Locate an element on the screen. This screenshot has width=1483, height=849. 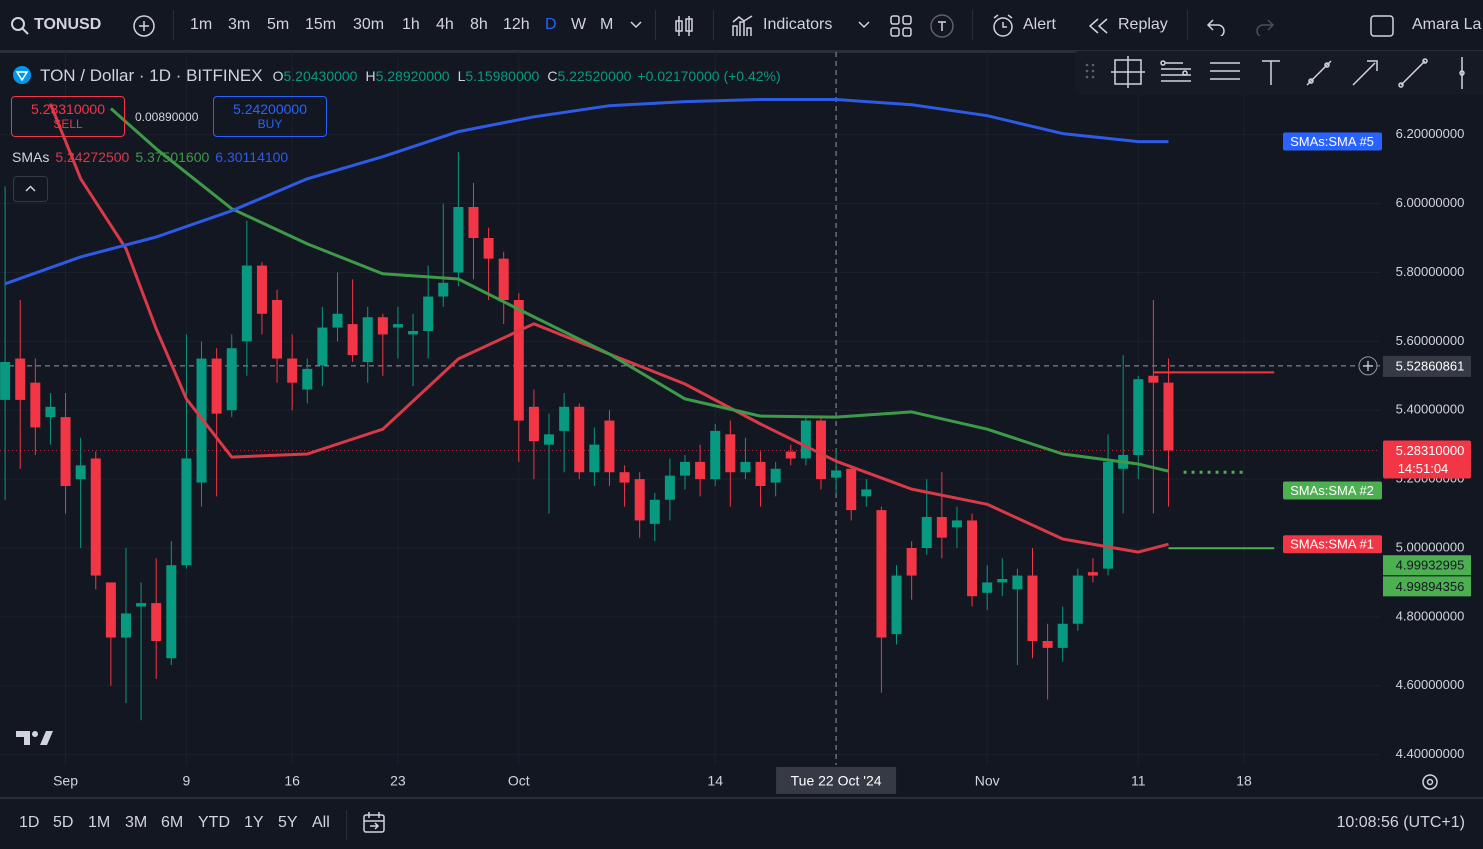
interval-button: 4h is located at coordinates (445, 24).